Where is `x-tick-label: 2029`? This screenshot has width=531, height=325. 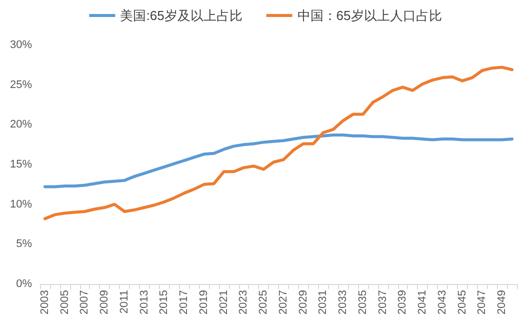
x-tick-label: 2029 is located at coordinates (303, 302).